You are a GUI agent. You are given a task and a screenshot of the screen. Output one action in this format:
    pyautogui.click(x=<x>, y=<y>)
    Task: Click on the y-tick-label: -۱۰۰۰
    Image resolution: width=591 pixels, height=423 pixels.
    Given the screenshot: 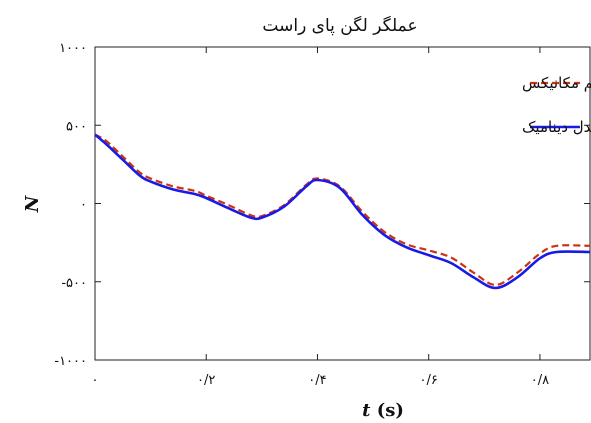 What is the action you would take?
    pyautogui.click(x=70, y=361)
    